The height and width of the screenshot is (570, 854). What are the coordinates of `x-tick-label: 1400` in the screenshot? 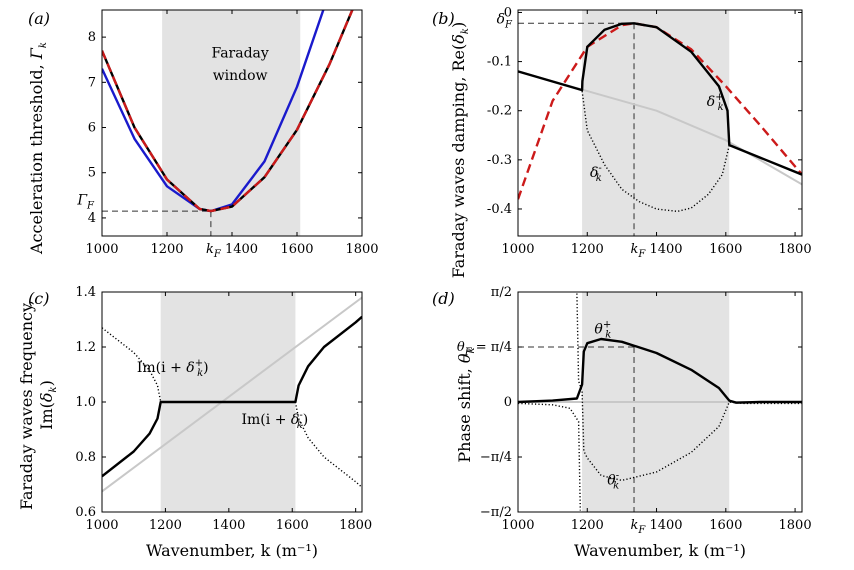 It's located at (228, 525).